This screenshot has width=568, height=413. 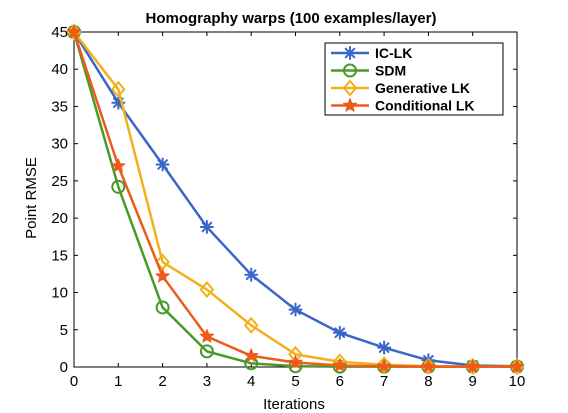 I want to click on y-tick-label: 5, so click(x=64, y=330).